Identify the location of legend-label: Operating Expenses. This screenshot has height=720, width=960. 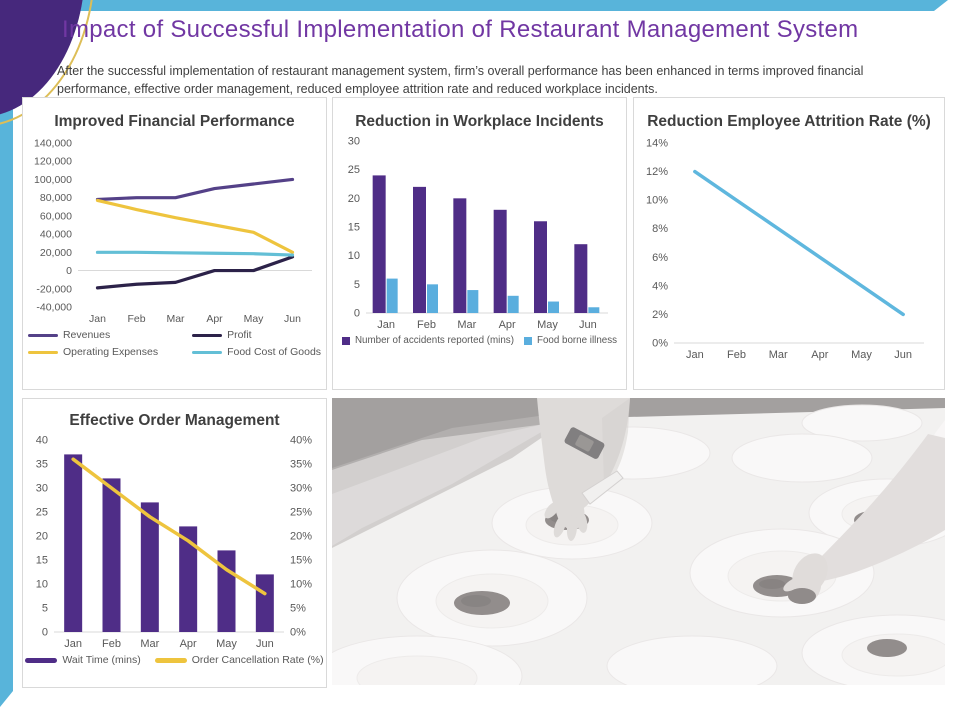
(110, 352).